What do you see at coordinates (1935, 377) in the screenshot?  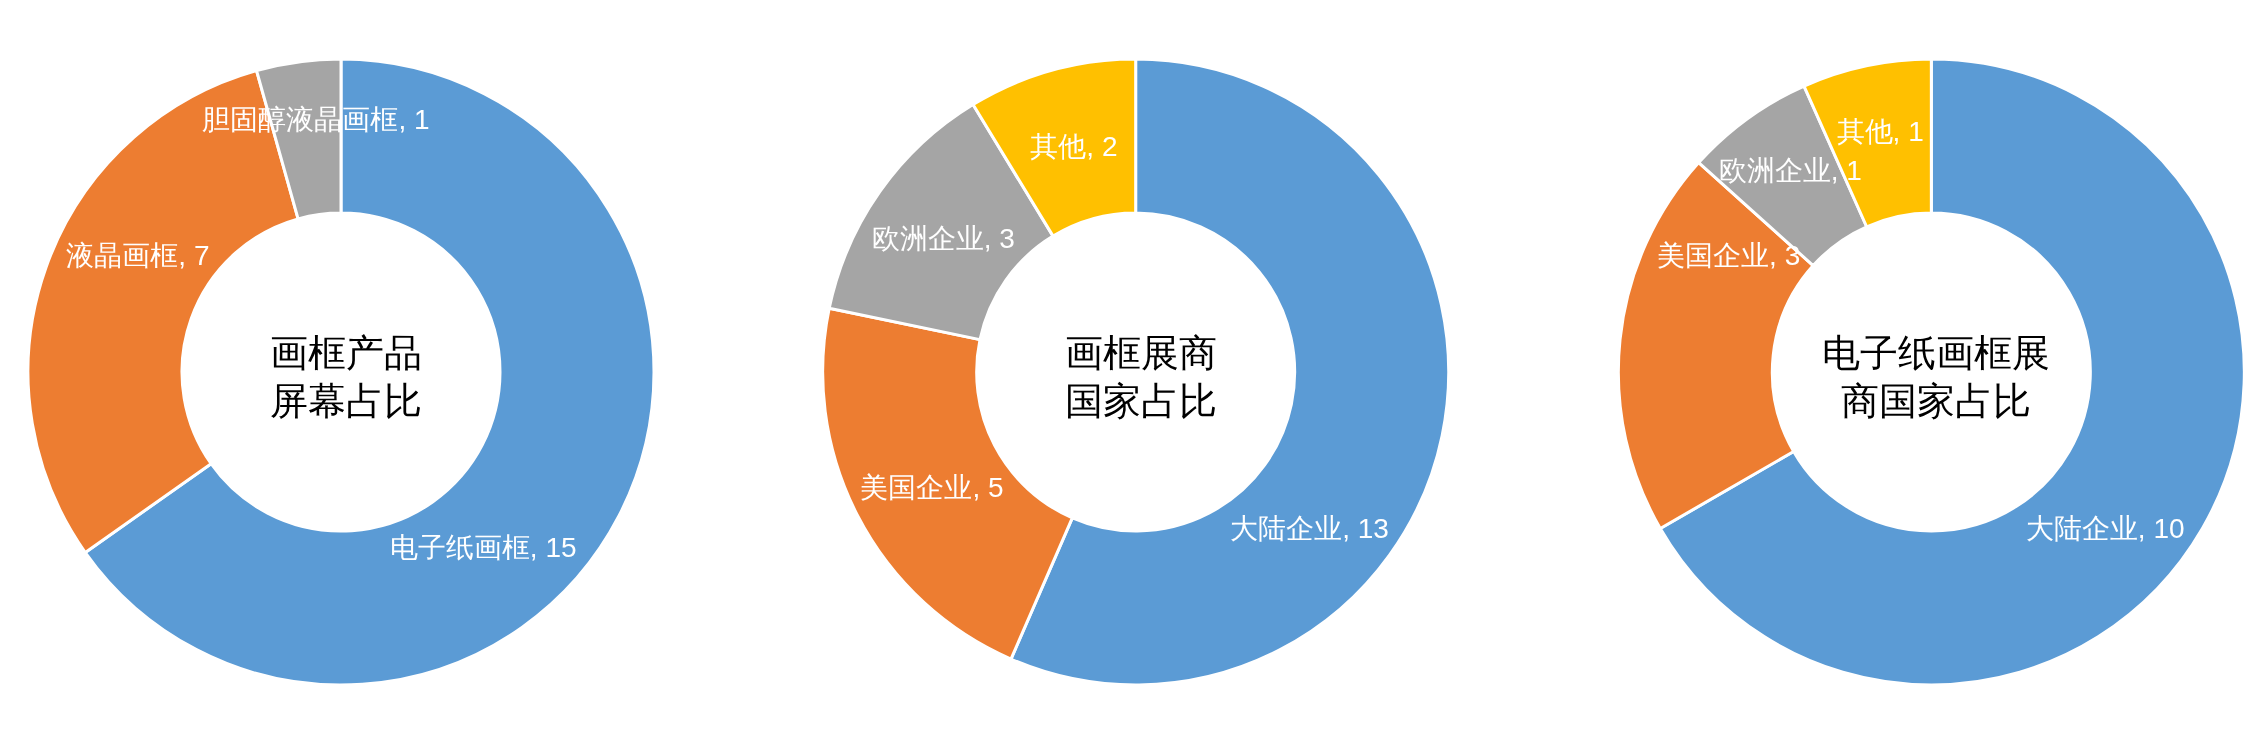 I see `text: 电子纸画框展商国家占比` at bounding box center [1935, 377].